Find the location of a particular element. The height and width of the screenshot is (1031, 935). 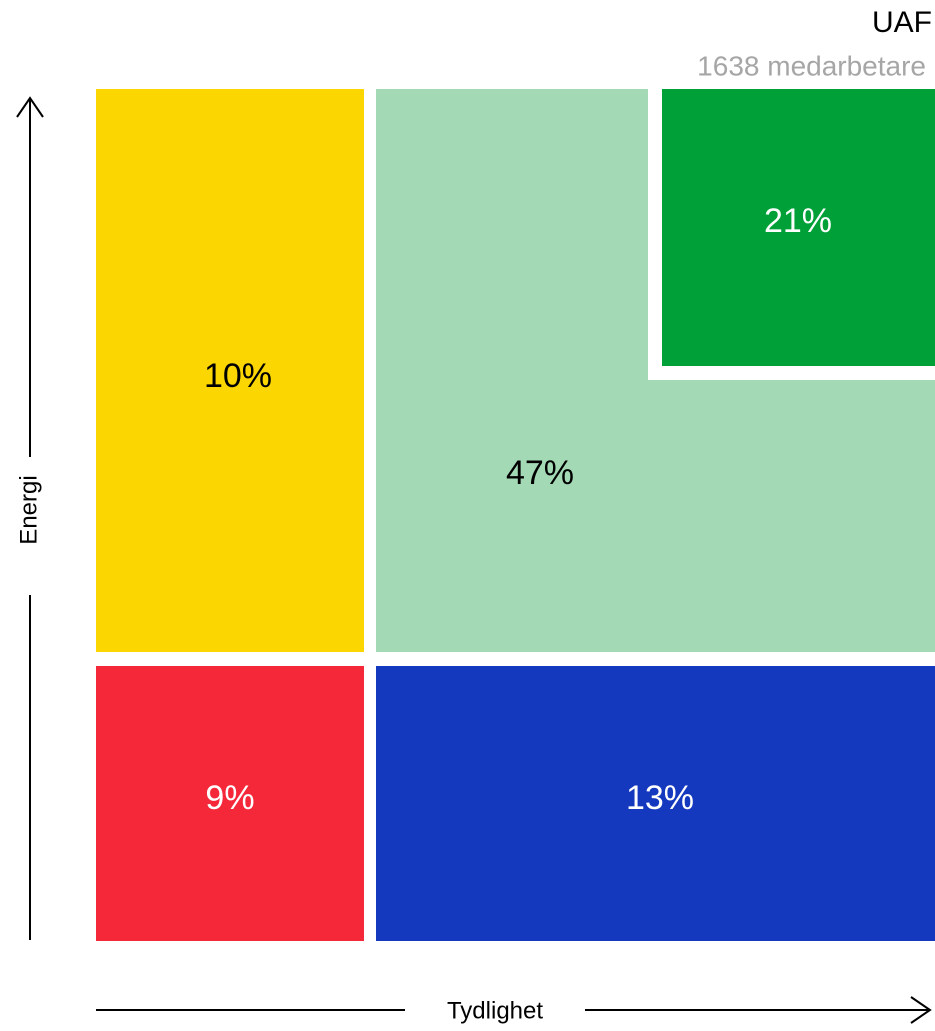

cell-label: 21% is located at coordinates (798, 221).